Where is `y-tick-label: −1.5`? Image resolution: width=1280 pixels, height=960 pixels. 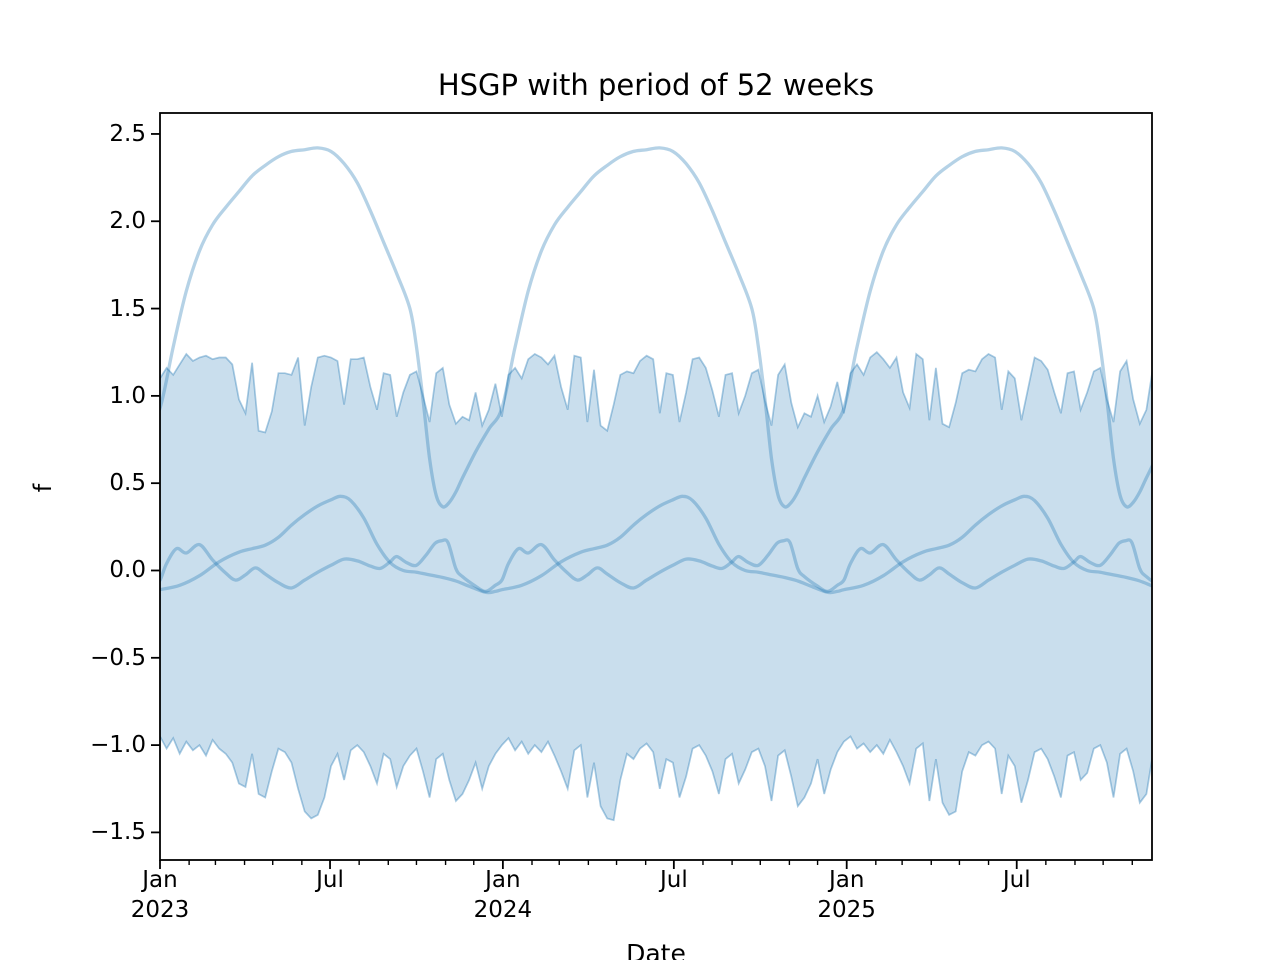
y-tick-label: −1.5 is located at coordinates (118, 832).